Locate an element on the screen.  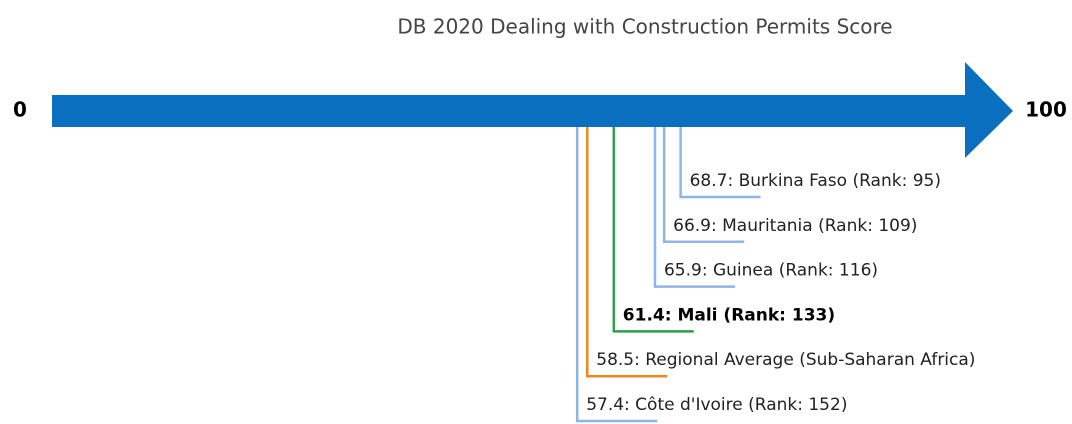
x-tick-label: 100 is located at coordinates (1046, 110).